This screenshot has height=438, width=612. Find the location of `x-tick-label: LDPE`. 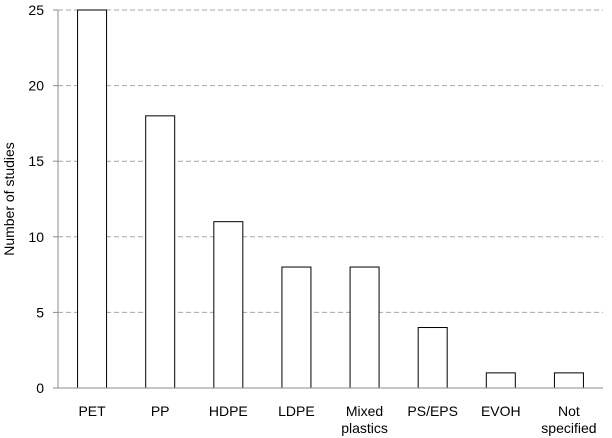

x-tick-label: LDPE is located at coordinates (296, 411).